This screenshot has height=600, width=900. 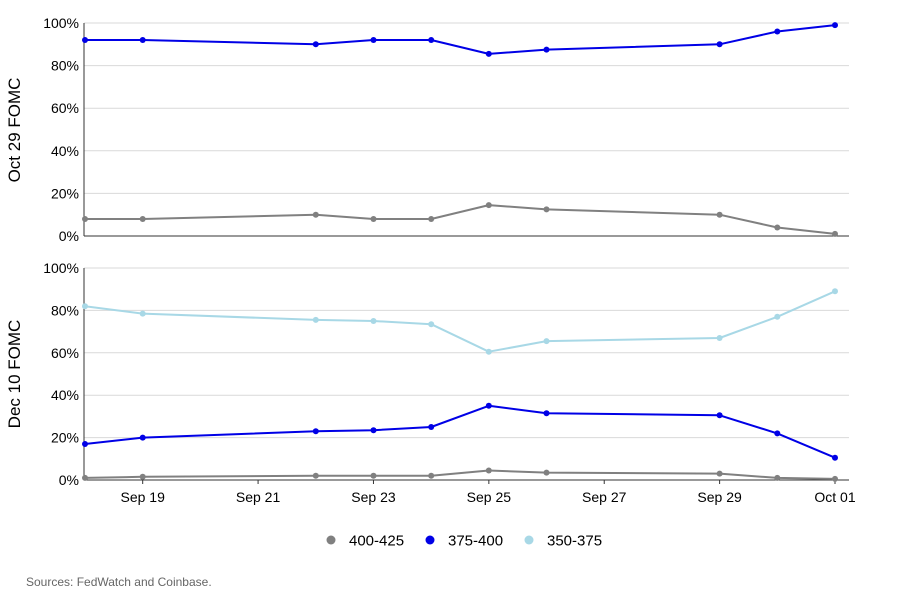 I want to click on x-tick-label: Sep 21, so click(x=258, y=497).